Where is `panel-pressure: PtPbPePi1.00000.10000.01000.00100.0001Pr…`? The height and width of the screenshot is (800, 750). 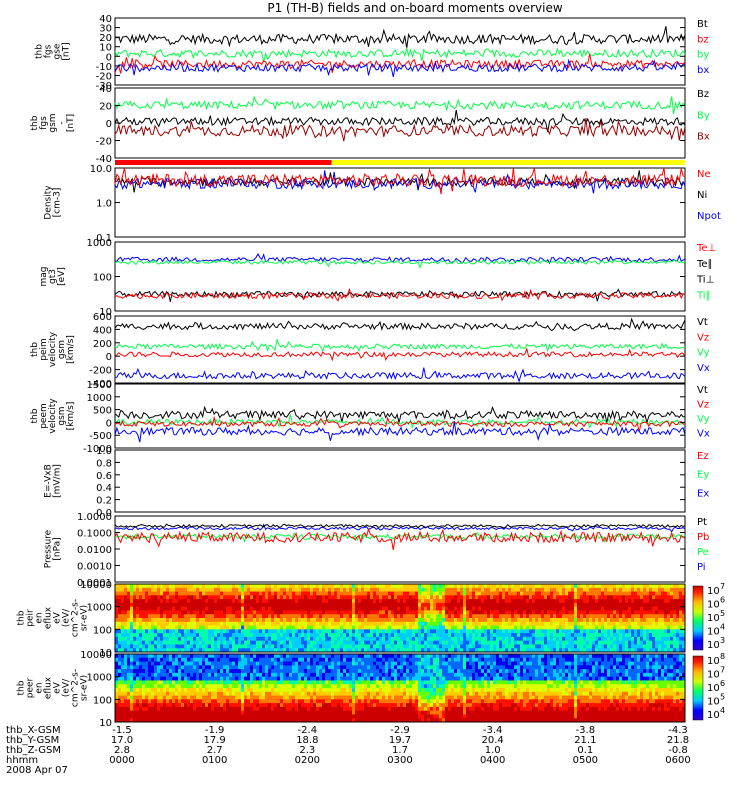 panel-pressure: PtPbPePi1.00000.10000.01000.00100.0001Pr… is located at coordinates (377, 550).